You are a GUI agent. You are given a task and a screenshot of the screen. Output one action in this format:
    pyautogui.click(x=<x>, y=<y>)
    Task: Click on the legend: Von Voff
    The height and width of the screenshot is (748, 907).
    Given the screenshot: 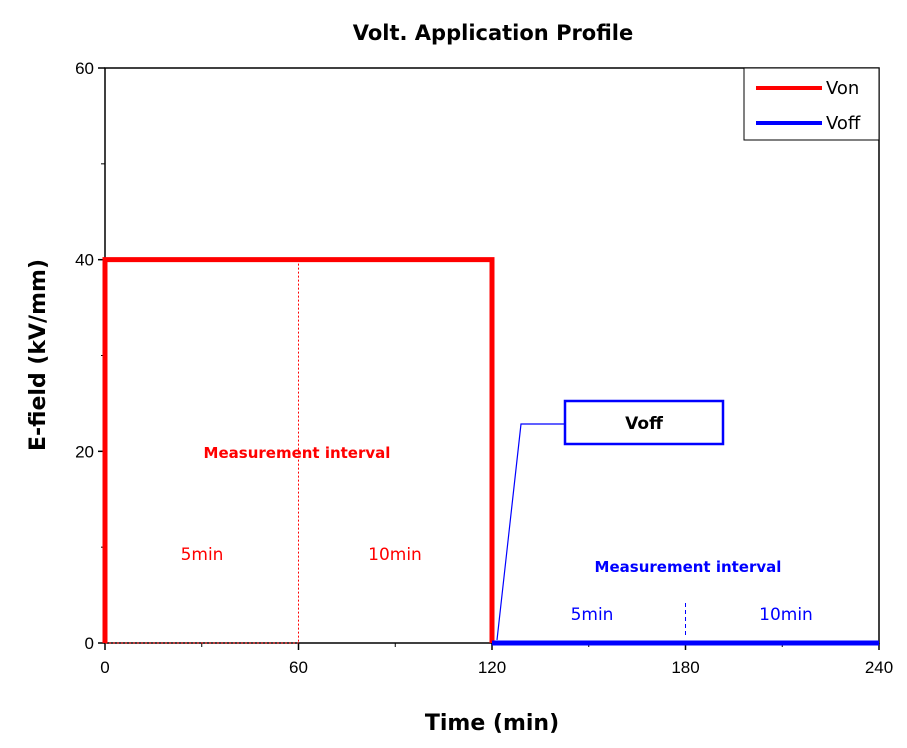 What is the action you would take?
    pyautogui.click(x=811, y=104)
    